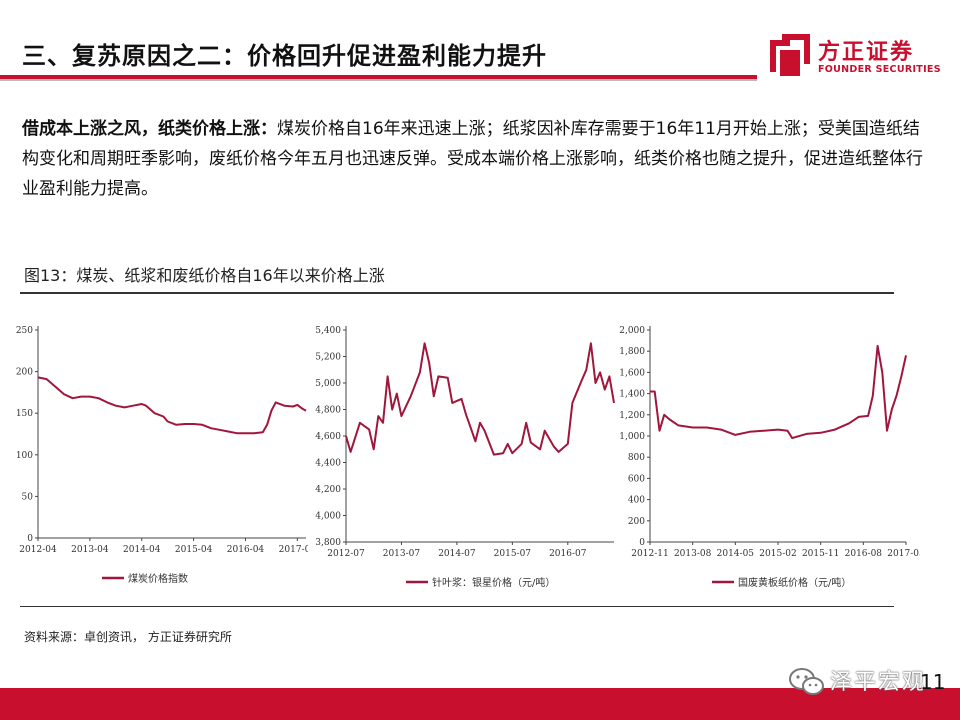  Describe the element at coordinates (636, 458) in the screenshot. I see `y-tick-label: 800` at that location.